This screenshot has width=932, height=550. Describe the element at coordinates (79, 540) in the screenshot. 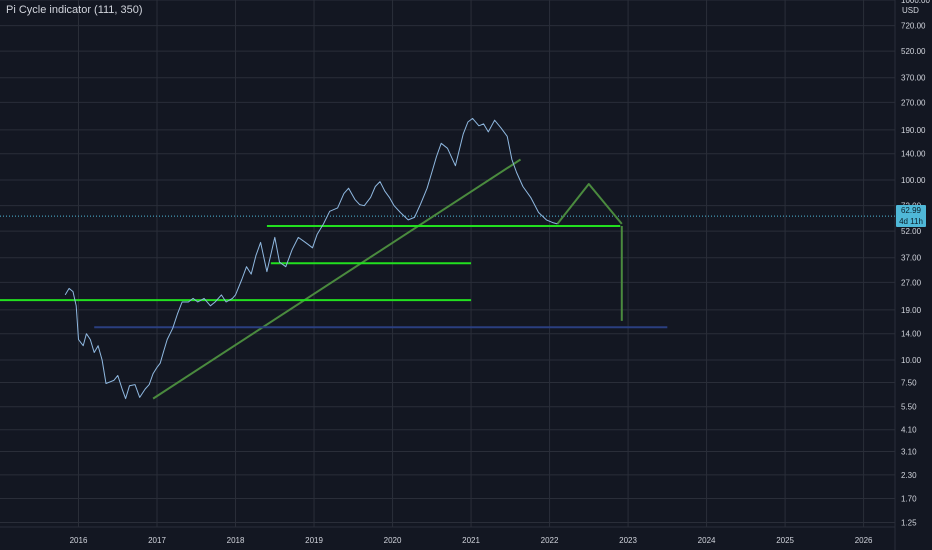

I see `x-tick-label: 2016` at that location.